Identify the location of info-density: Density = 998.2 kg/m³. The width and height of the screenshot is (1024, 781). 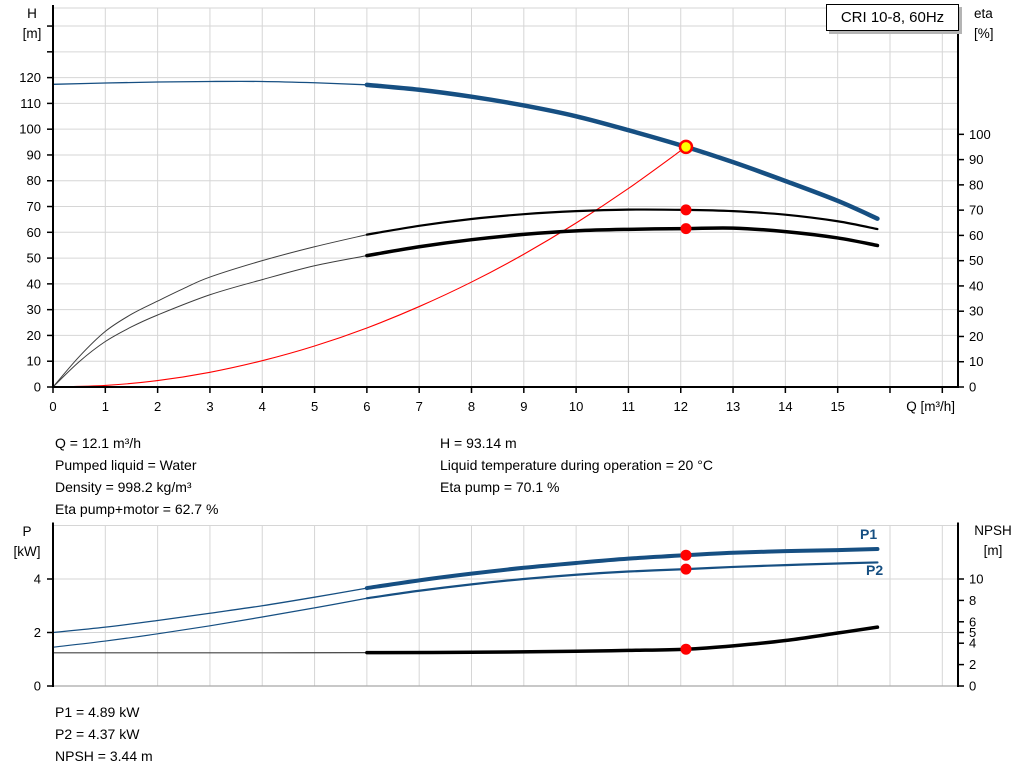
(123, 487).